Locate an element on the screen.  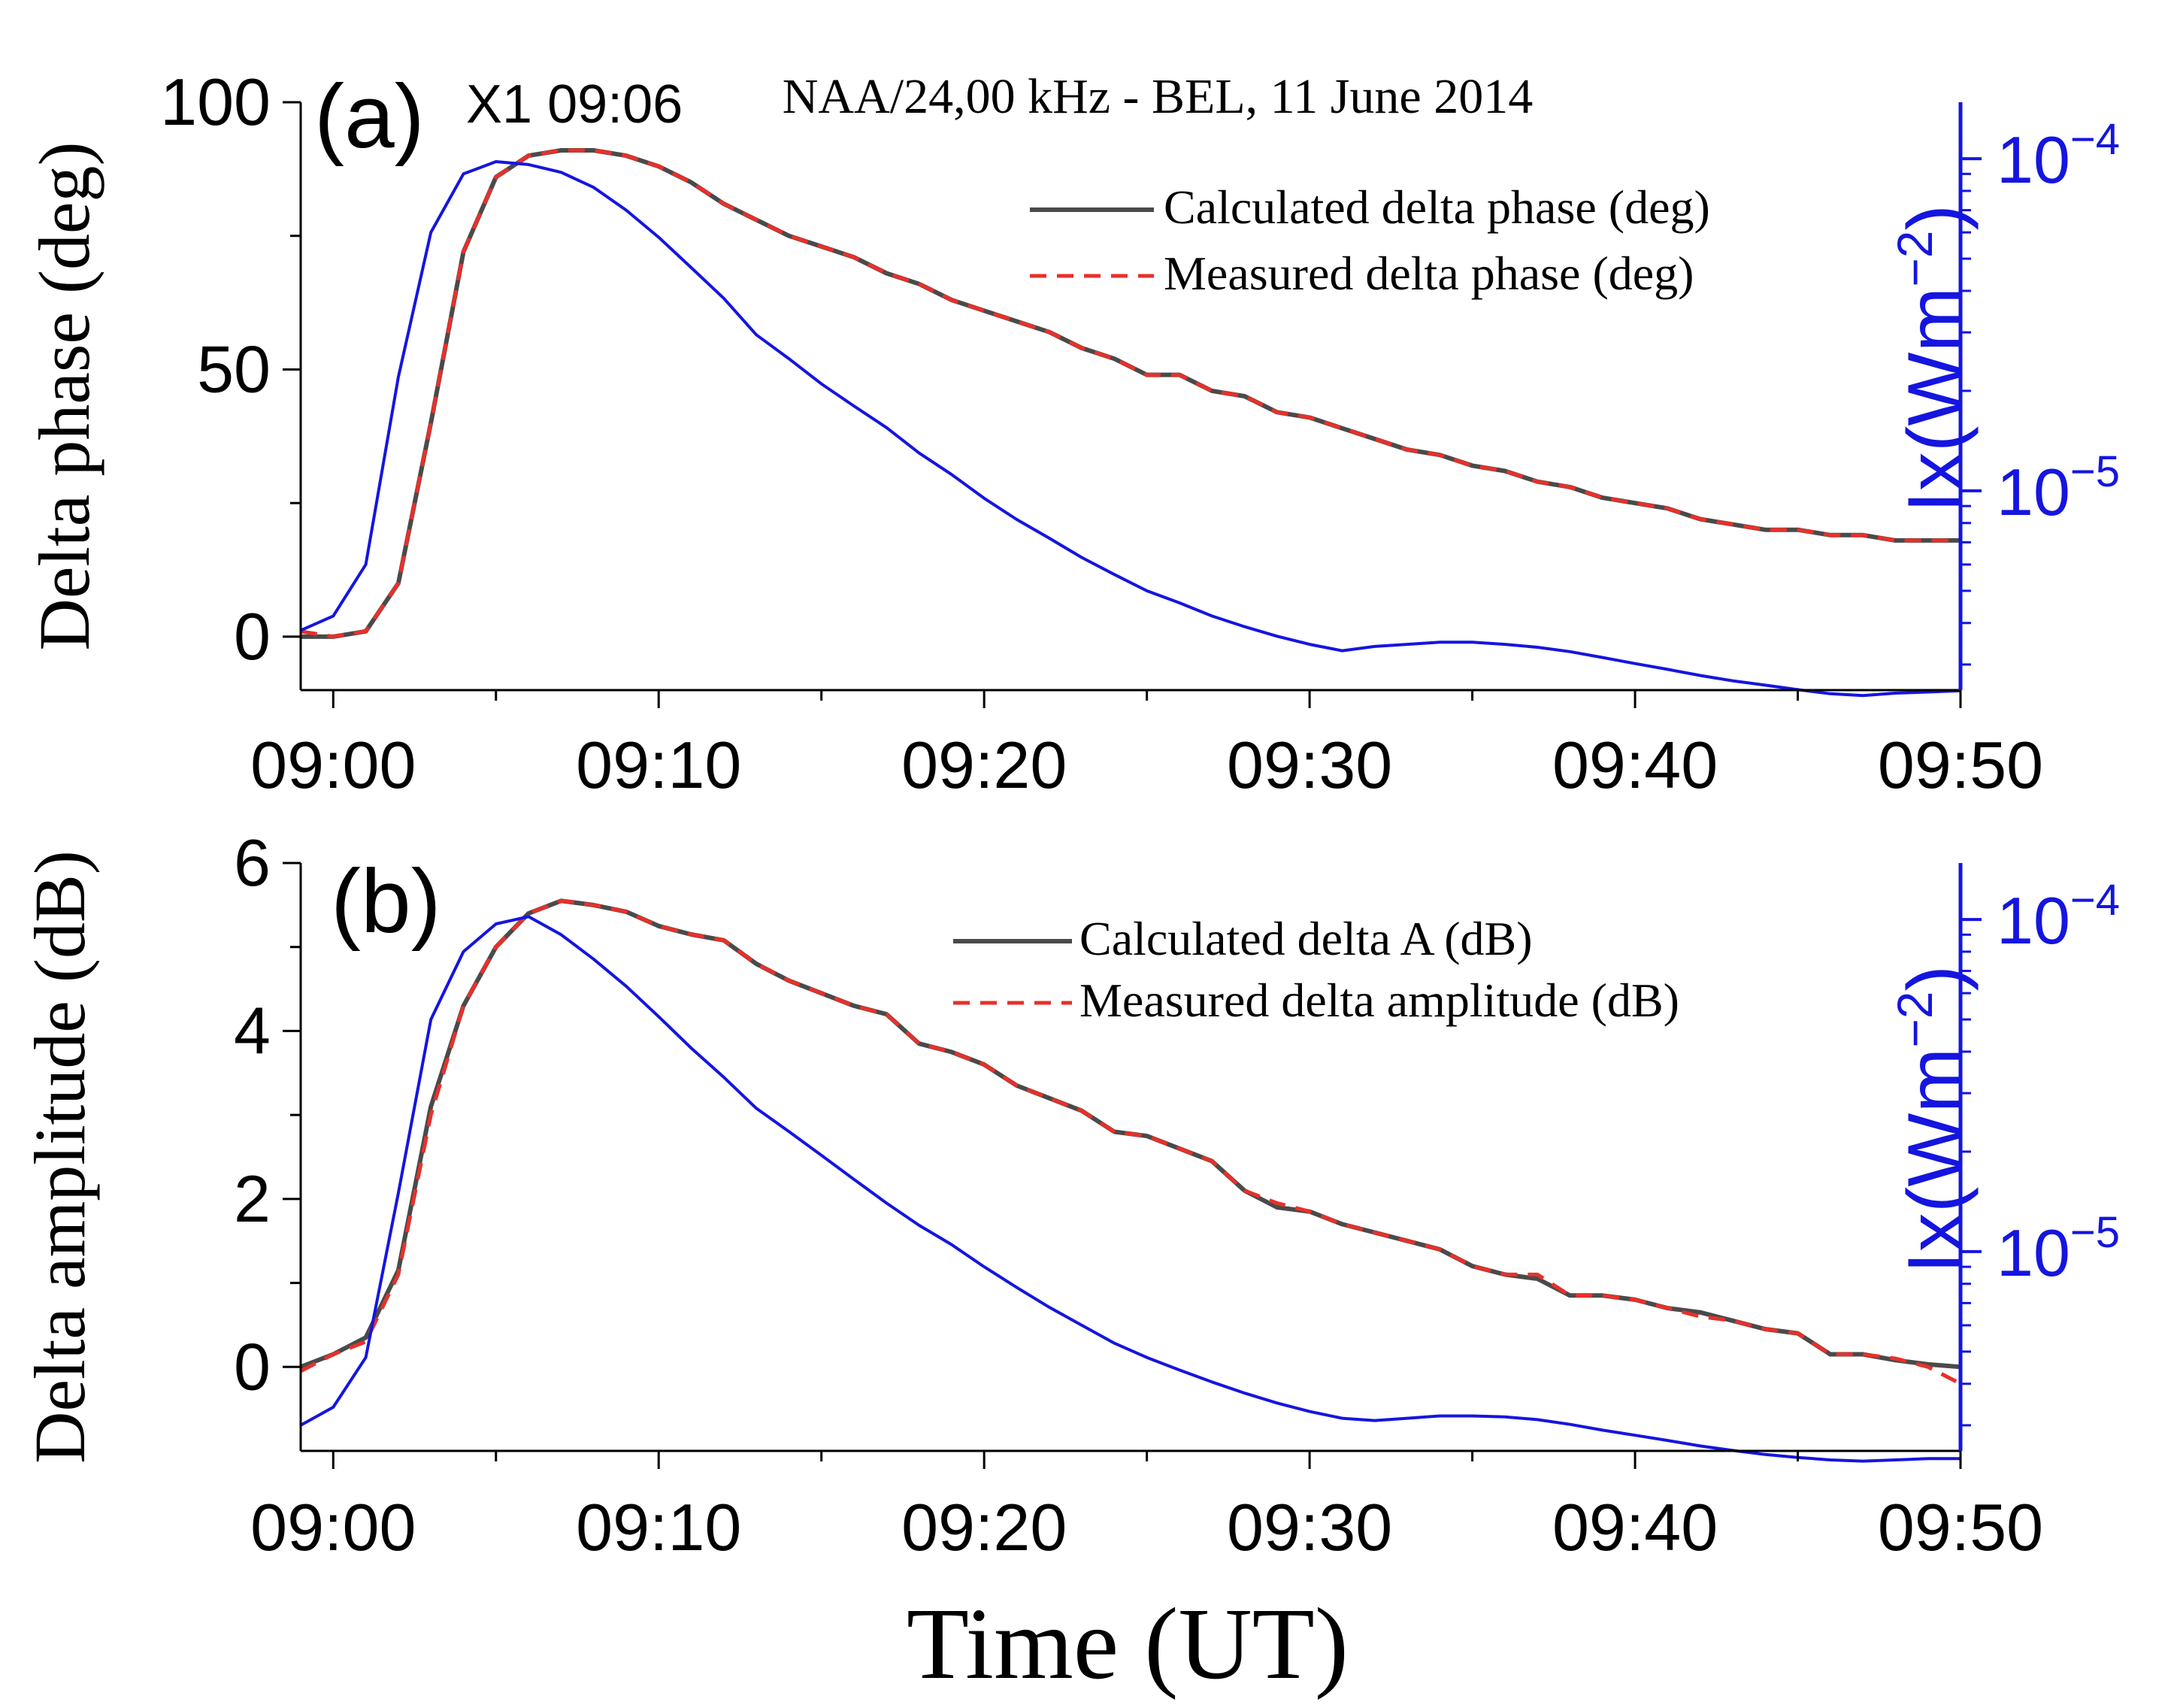
y-axis-label: Delta phase (deg) is located at coordinates (64, 395).